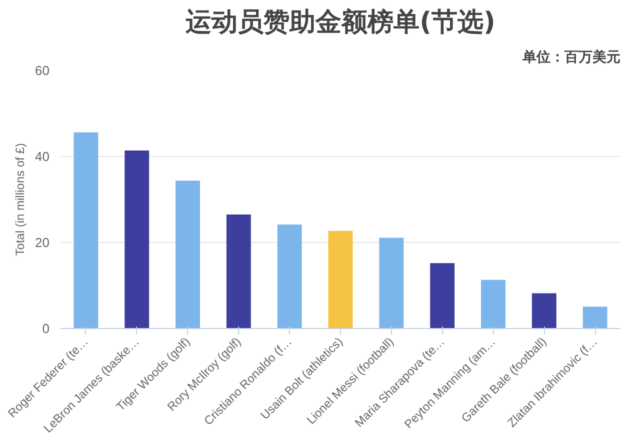  Describe the element at coordinates (20, 199) in the screenshot. I see `y-axis-title: Total (in millions of £)` at that location.